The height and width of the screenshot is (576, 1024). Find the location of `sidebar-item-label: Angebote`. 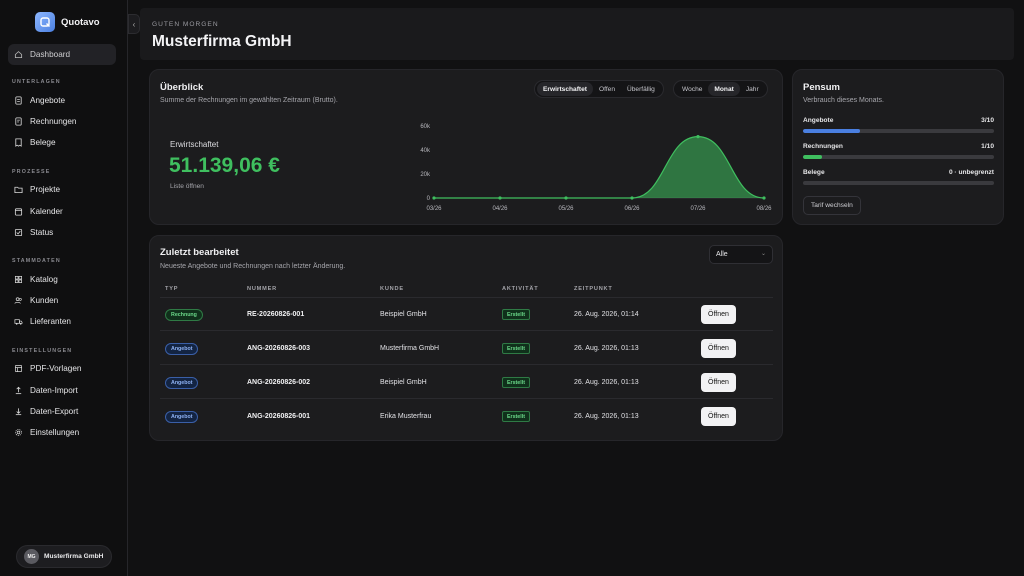

sidebar-item-label: Angebote is located at coordinates (48, 100).